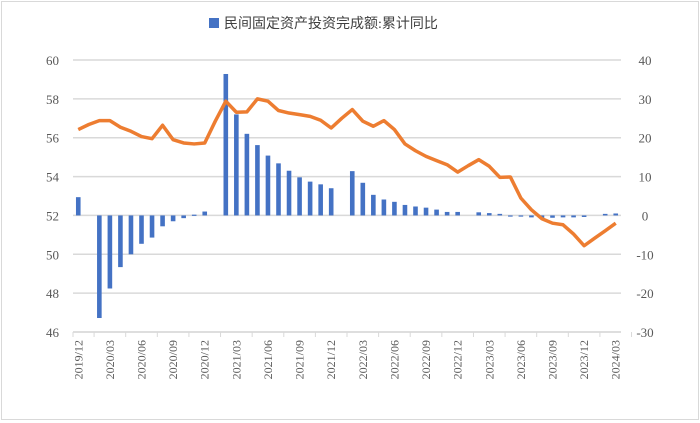 The height and width of the screenshot is (423, 700). What do you see at coordinates (426, 359) in the screenshot?
I see `x-tick-label: 2022/09` at bounding box center [426, 359].